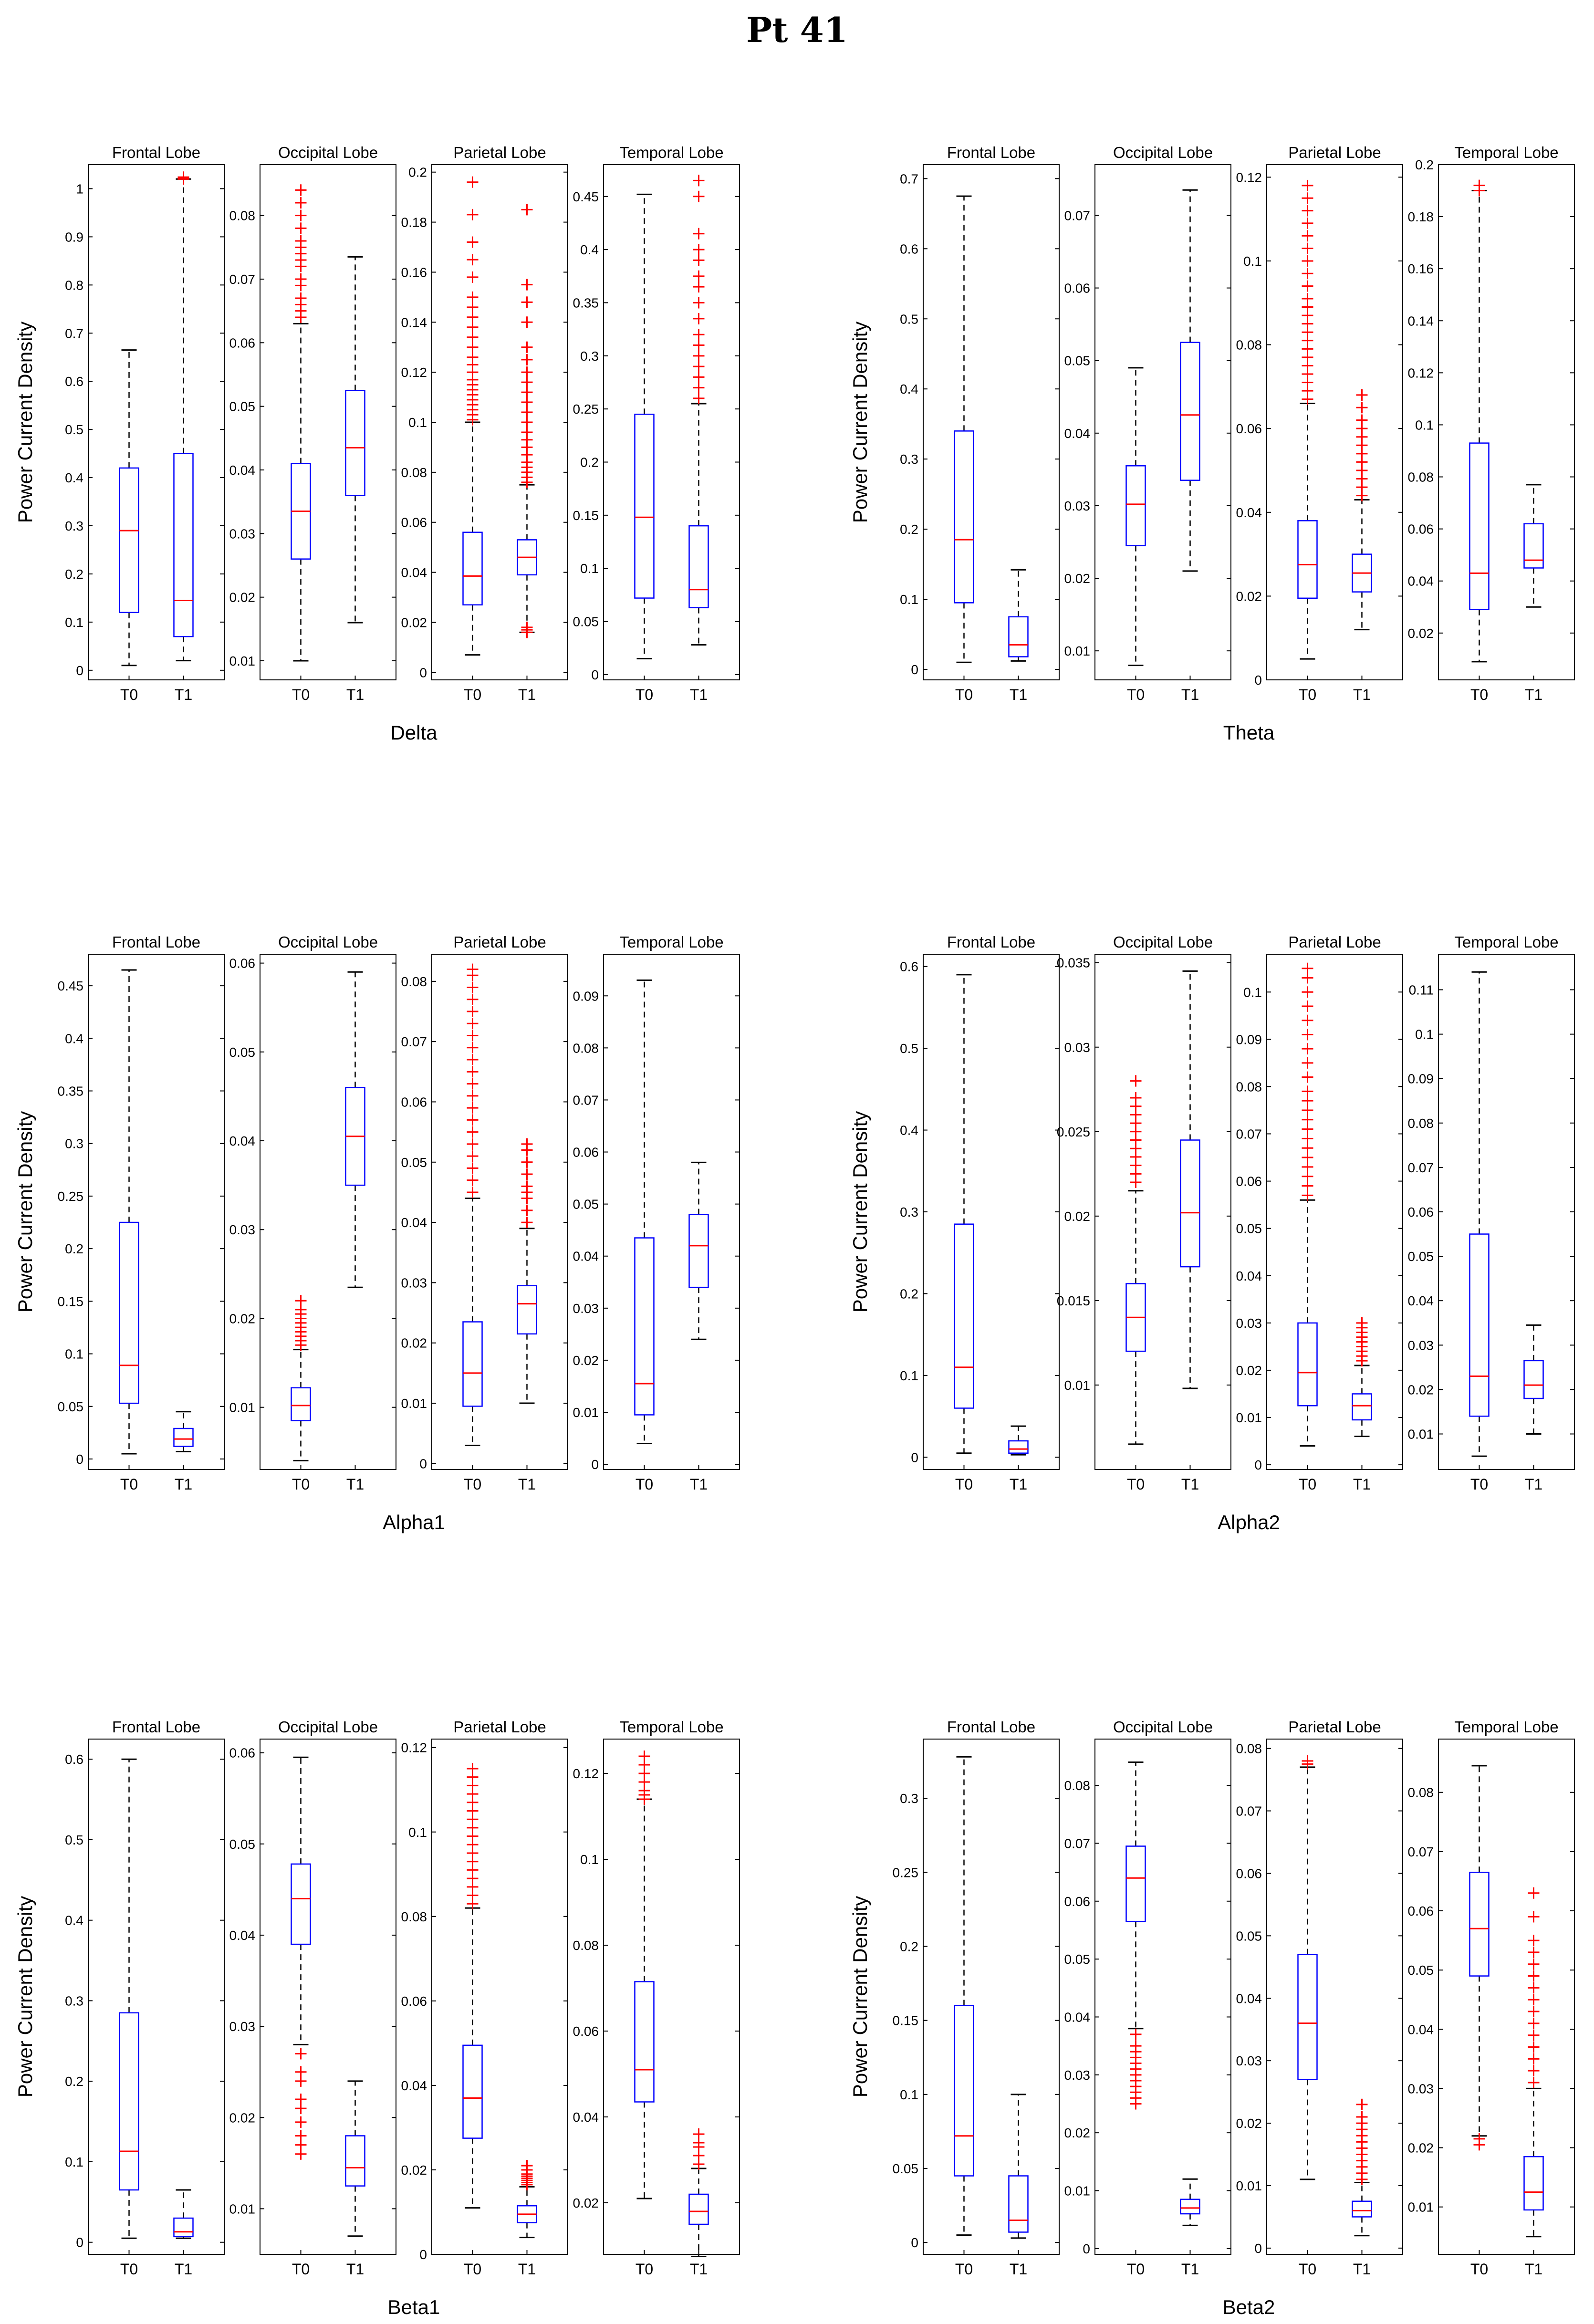  I want to click on y-tick-label: 0.7, so click(909, 179).